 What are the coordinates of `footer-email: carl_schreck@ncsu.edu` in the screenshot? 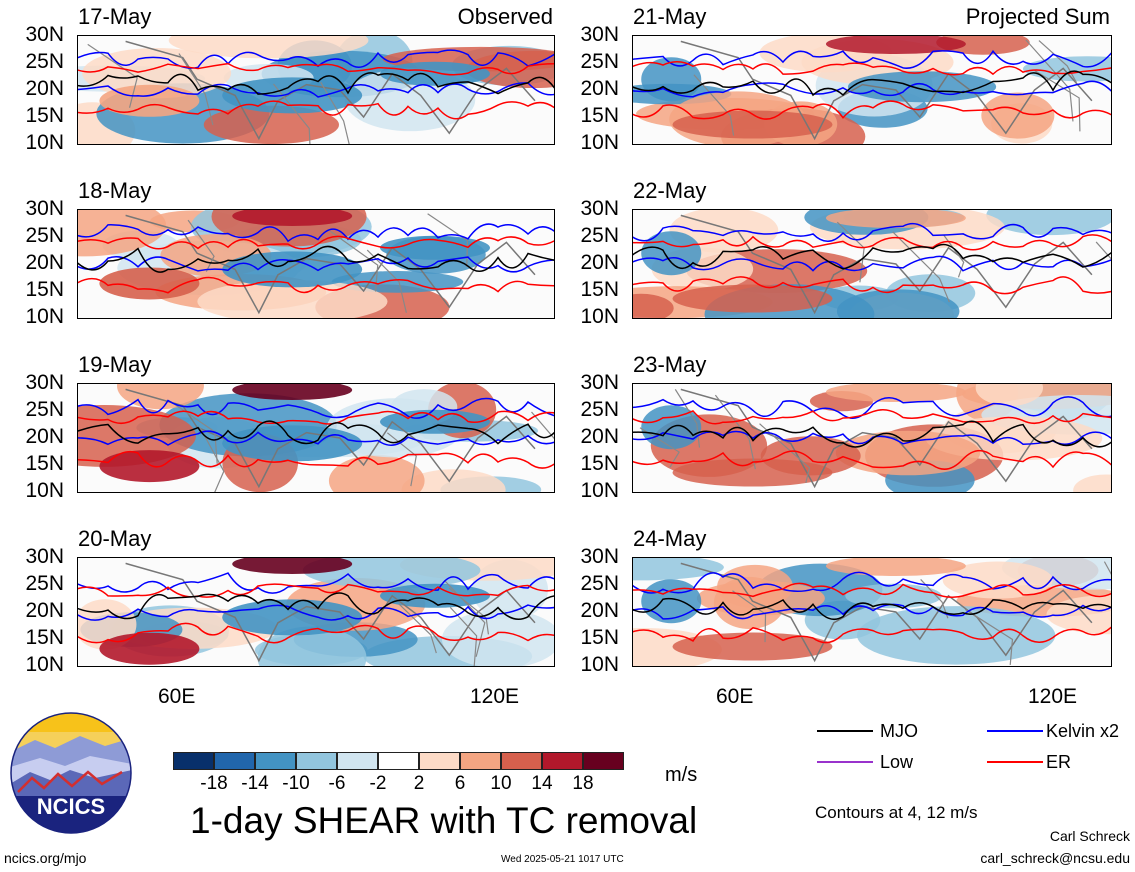 It's located at (1055, 858).